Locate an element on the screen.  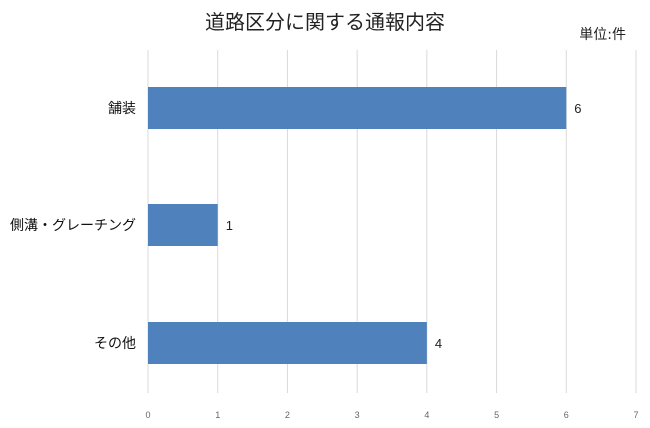
category-label: 側溝・グレーチング is located at coordinates (73, 226).